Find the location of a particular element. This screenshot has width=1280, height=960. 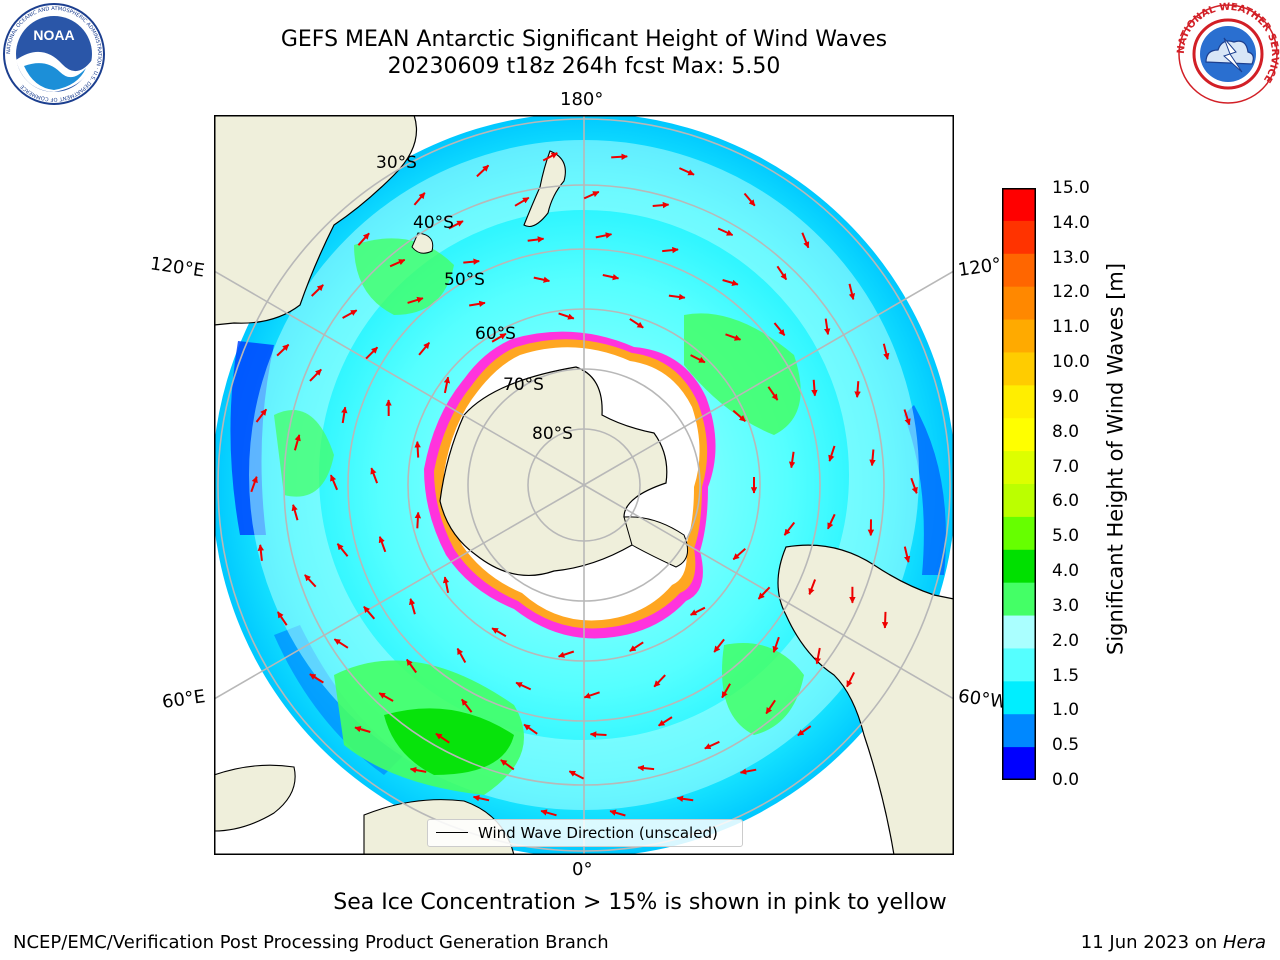

antarctic-peninsula-land is located at coordinates (656, 542).